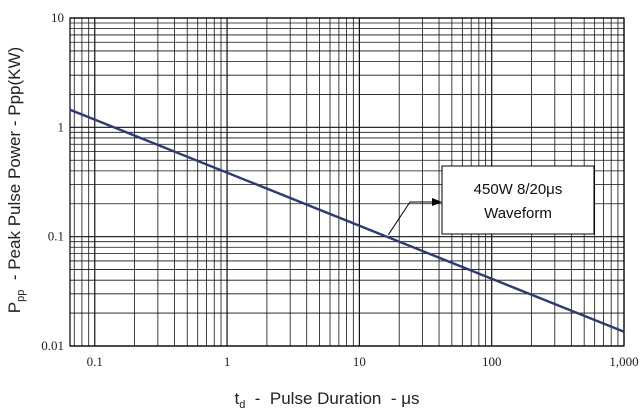 The width and height of the screenshot is (640, 414). What do you see at coordinates (242, 405) in the screenshot?
I see `x-label-sub: d` at bounding box center [242, 405].